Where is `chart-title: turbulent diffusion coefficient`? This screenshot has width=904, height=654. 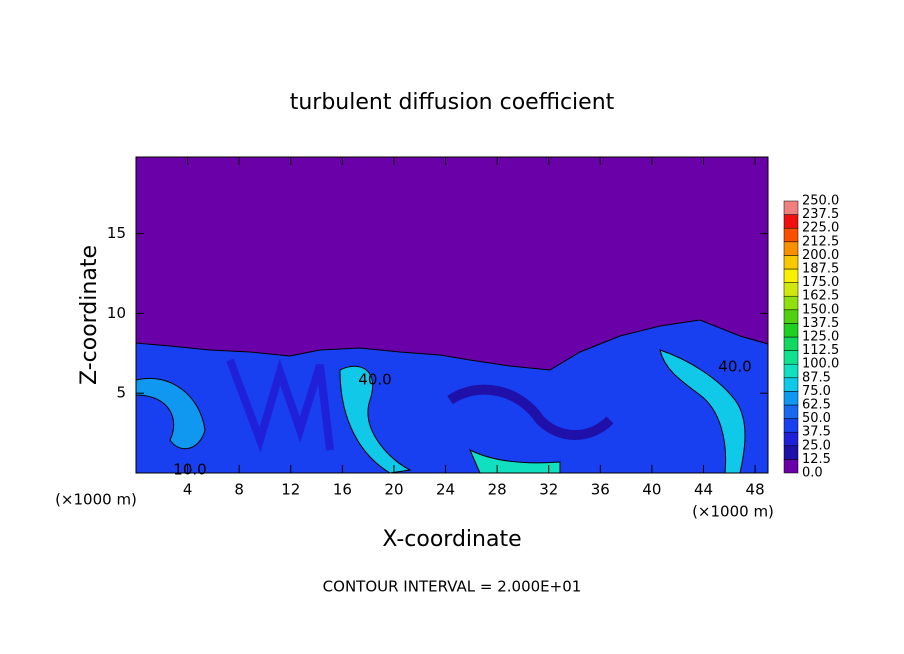 chart-title: turbulent diffusion coefficient is located at coordinates (452, 102).